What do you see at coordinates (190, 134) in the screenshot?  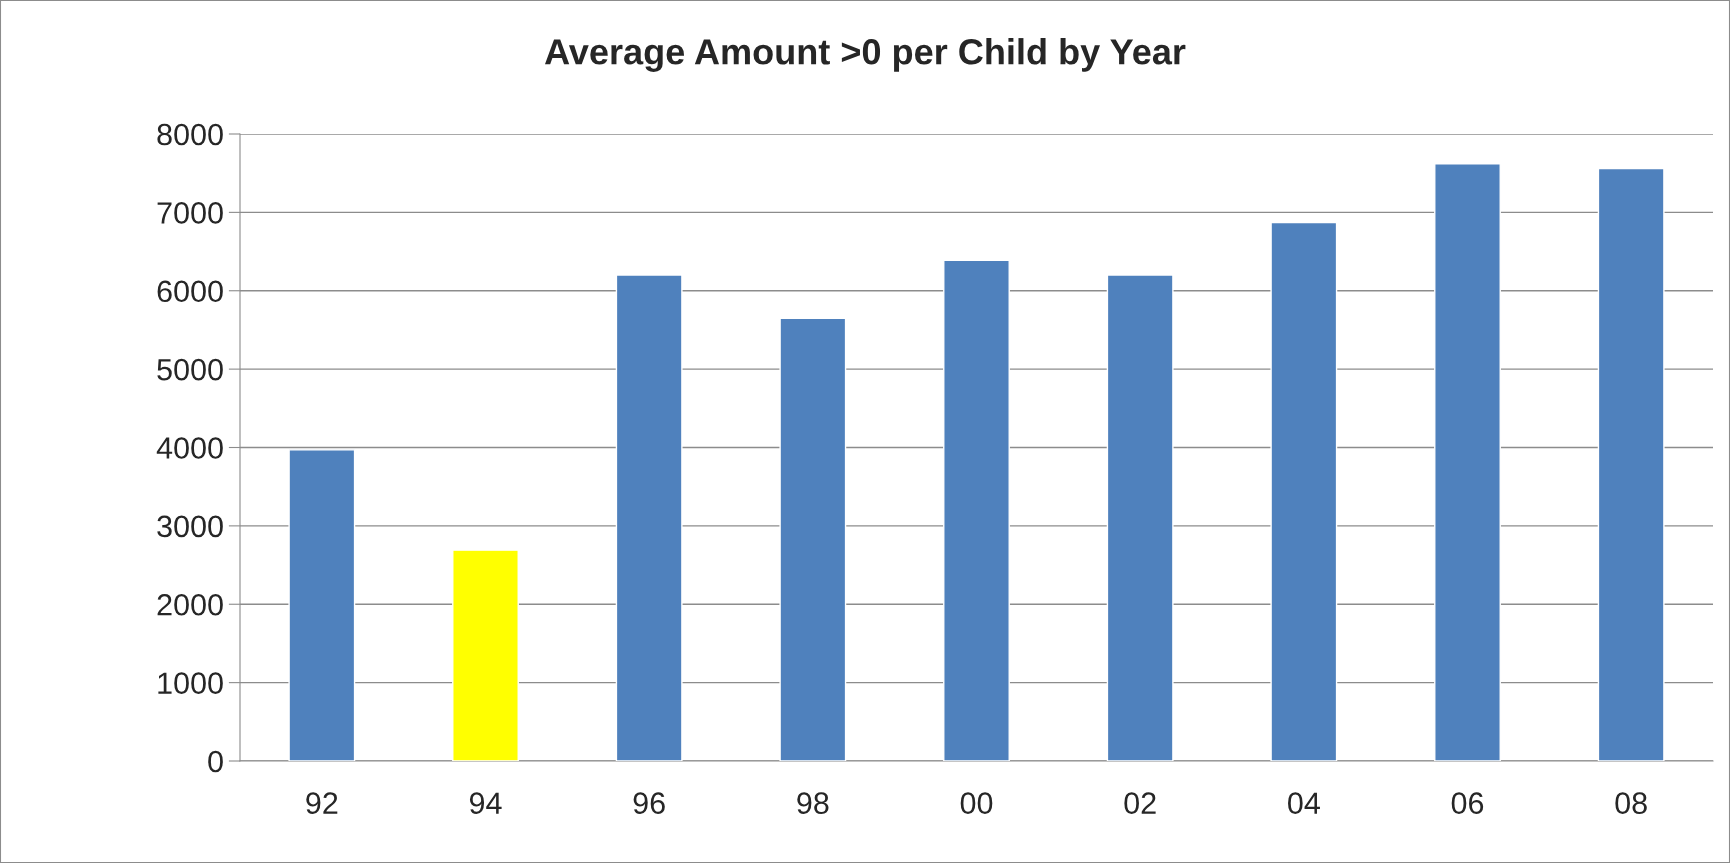 I see `y-tick-label: 8000` at bounding box center [190, 134].